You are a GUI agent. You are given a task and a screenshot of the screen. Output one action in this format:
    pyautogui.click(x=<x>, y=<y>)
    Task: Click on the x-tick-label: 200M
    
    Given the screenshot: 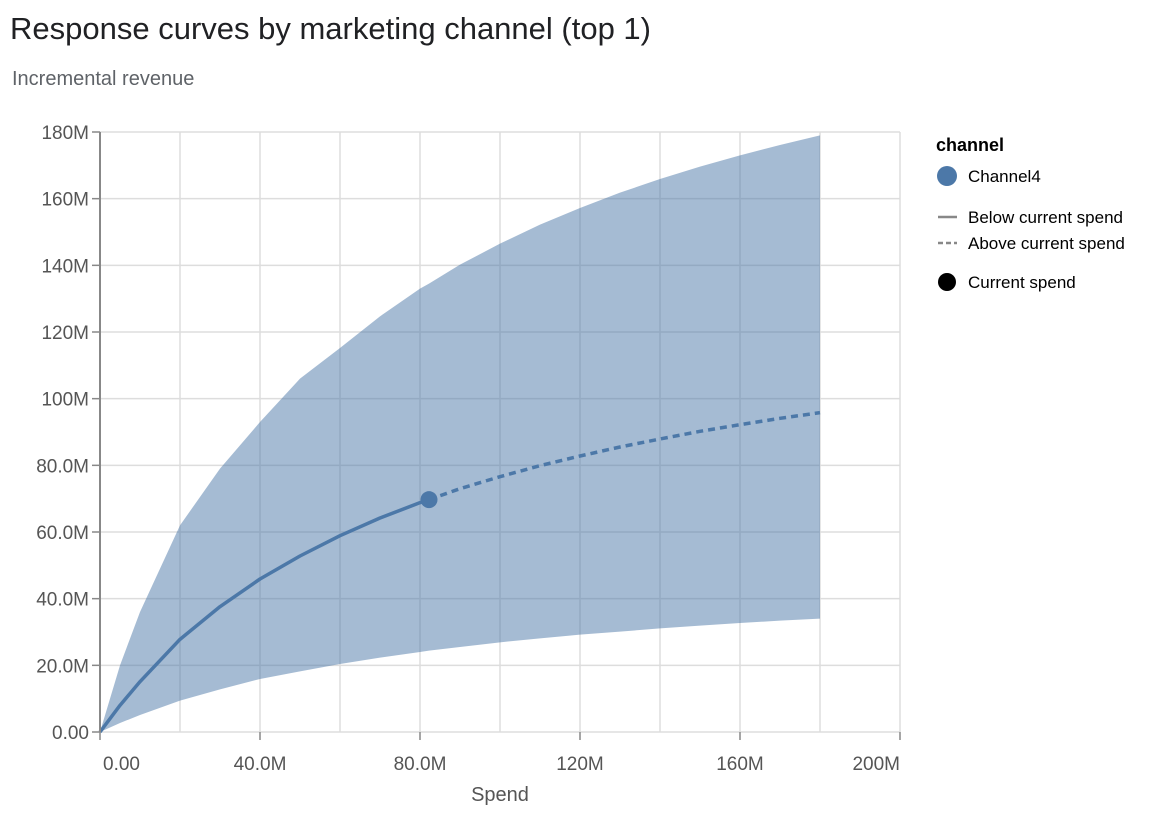 What is the action you would take?
    pyautogui.click(x=876, y=764)
    